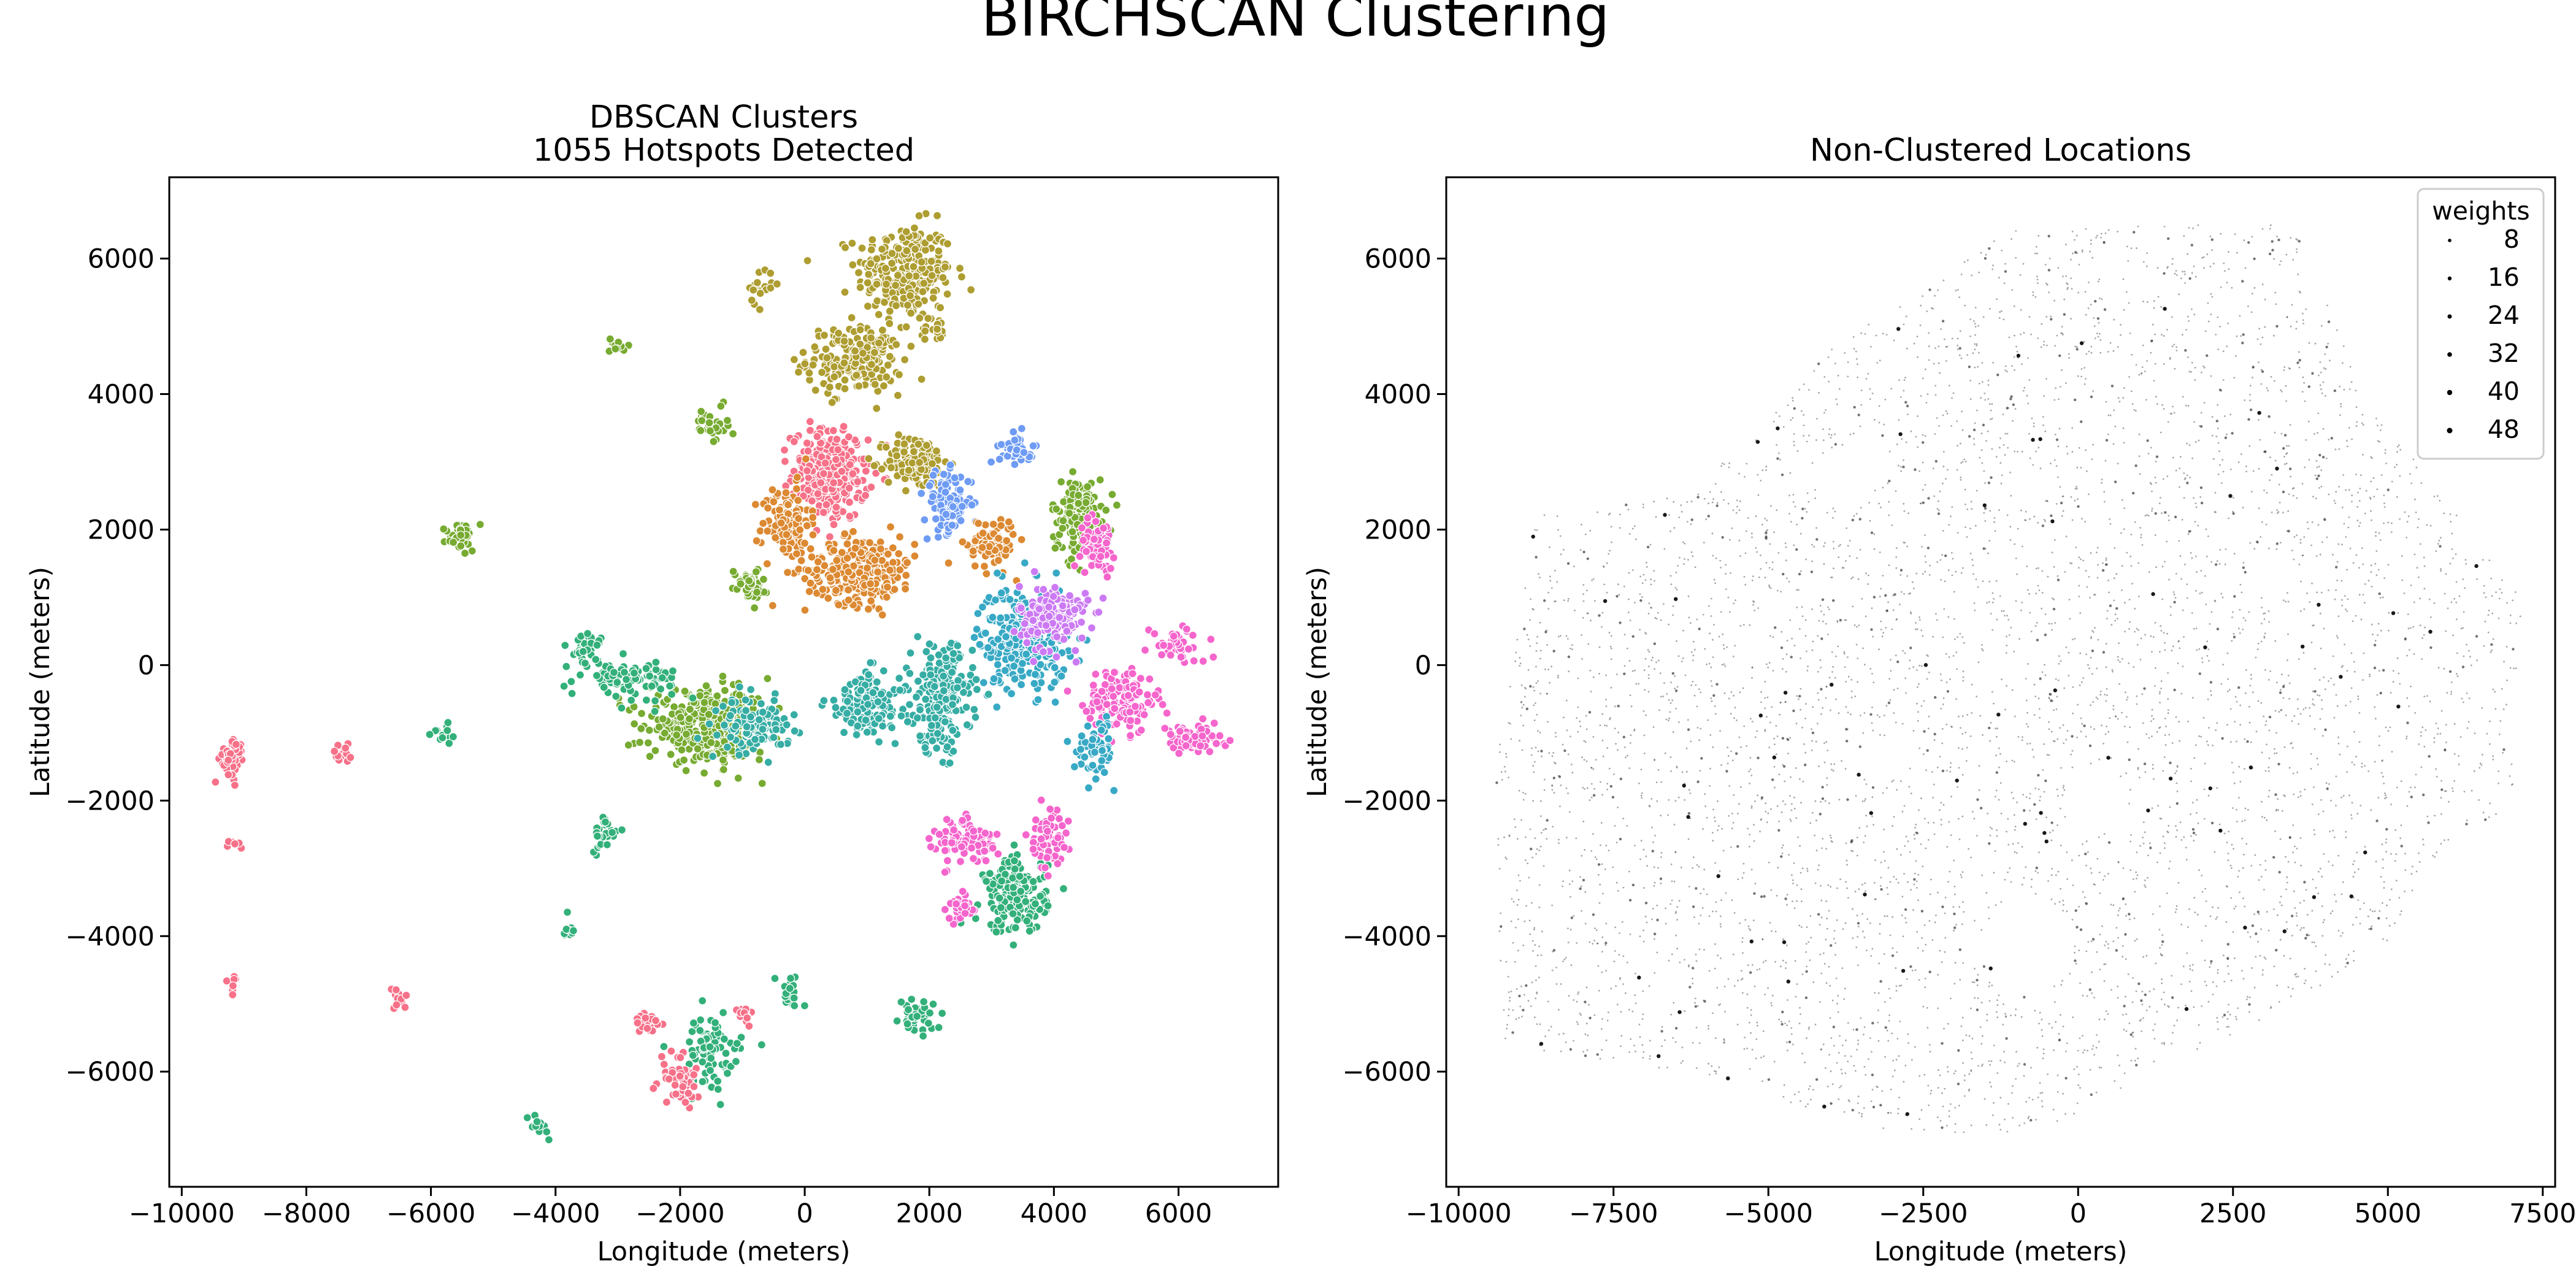 This screenshot has width=2576, height=1288. Describe the element at coordinates (670, 1208) in the screenshot. I see `ax0-x-ticks: −10000 −8000 −6000 −4000 −2000 0 2000 4000 6000` at that location.